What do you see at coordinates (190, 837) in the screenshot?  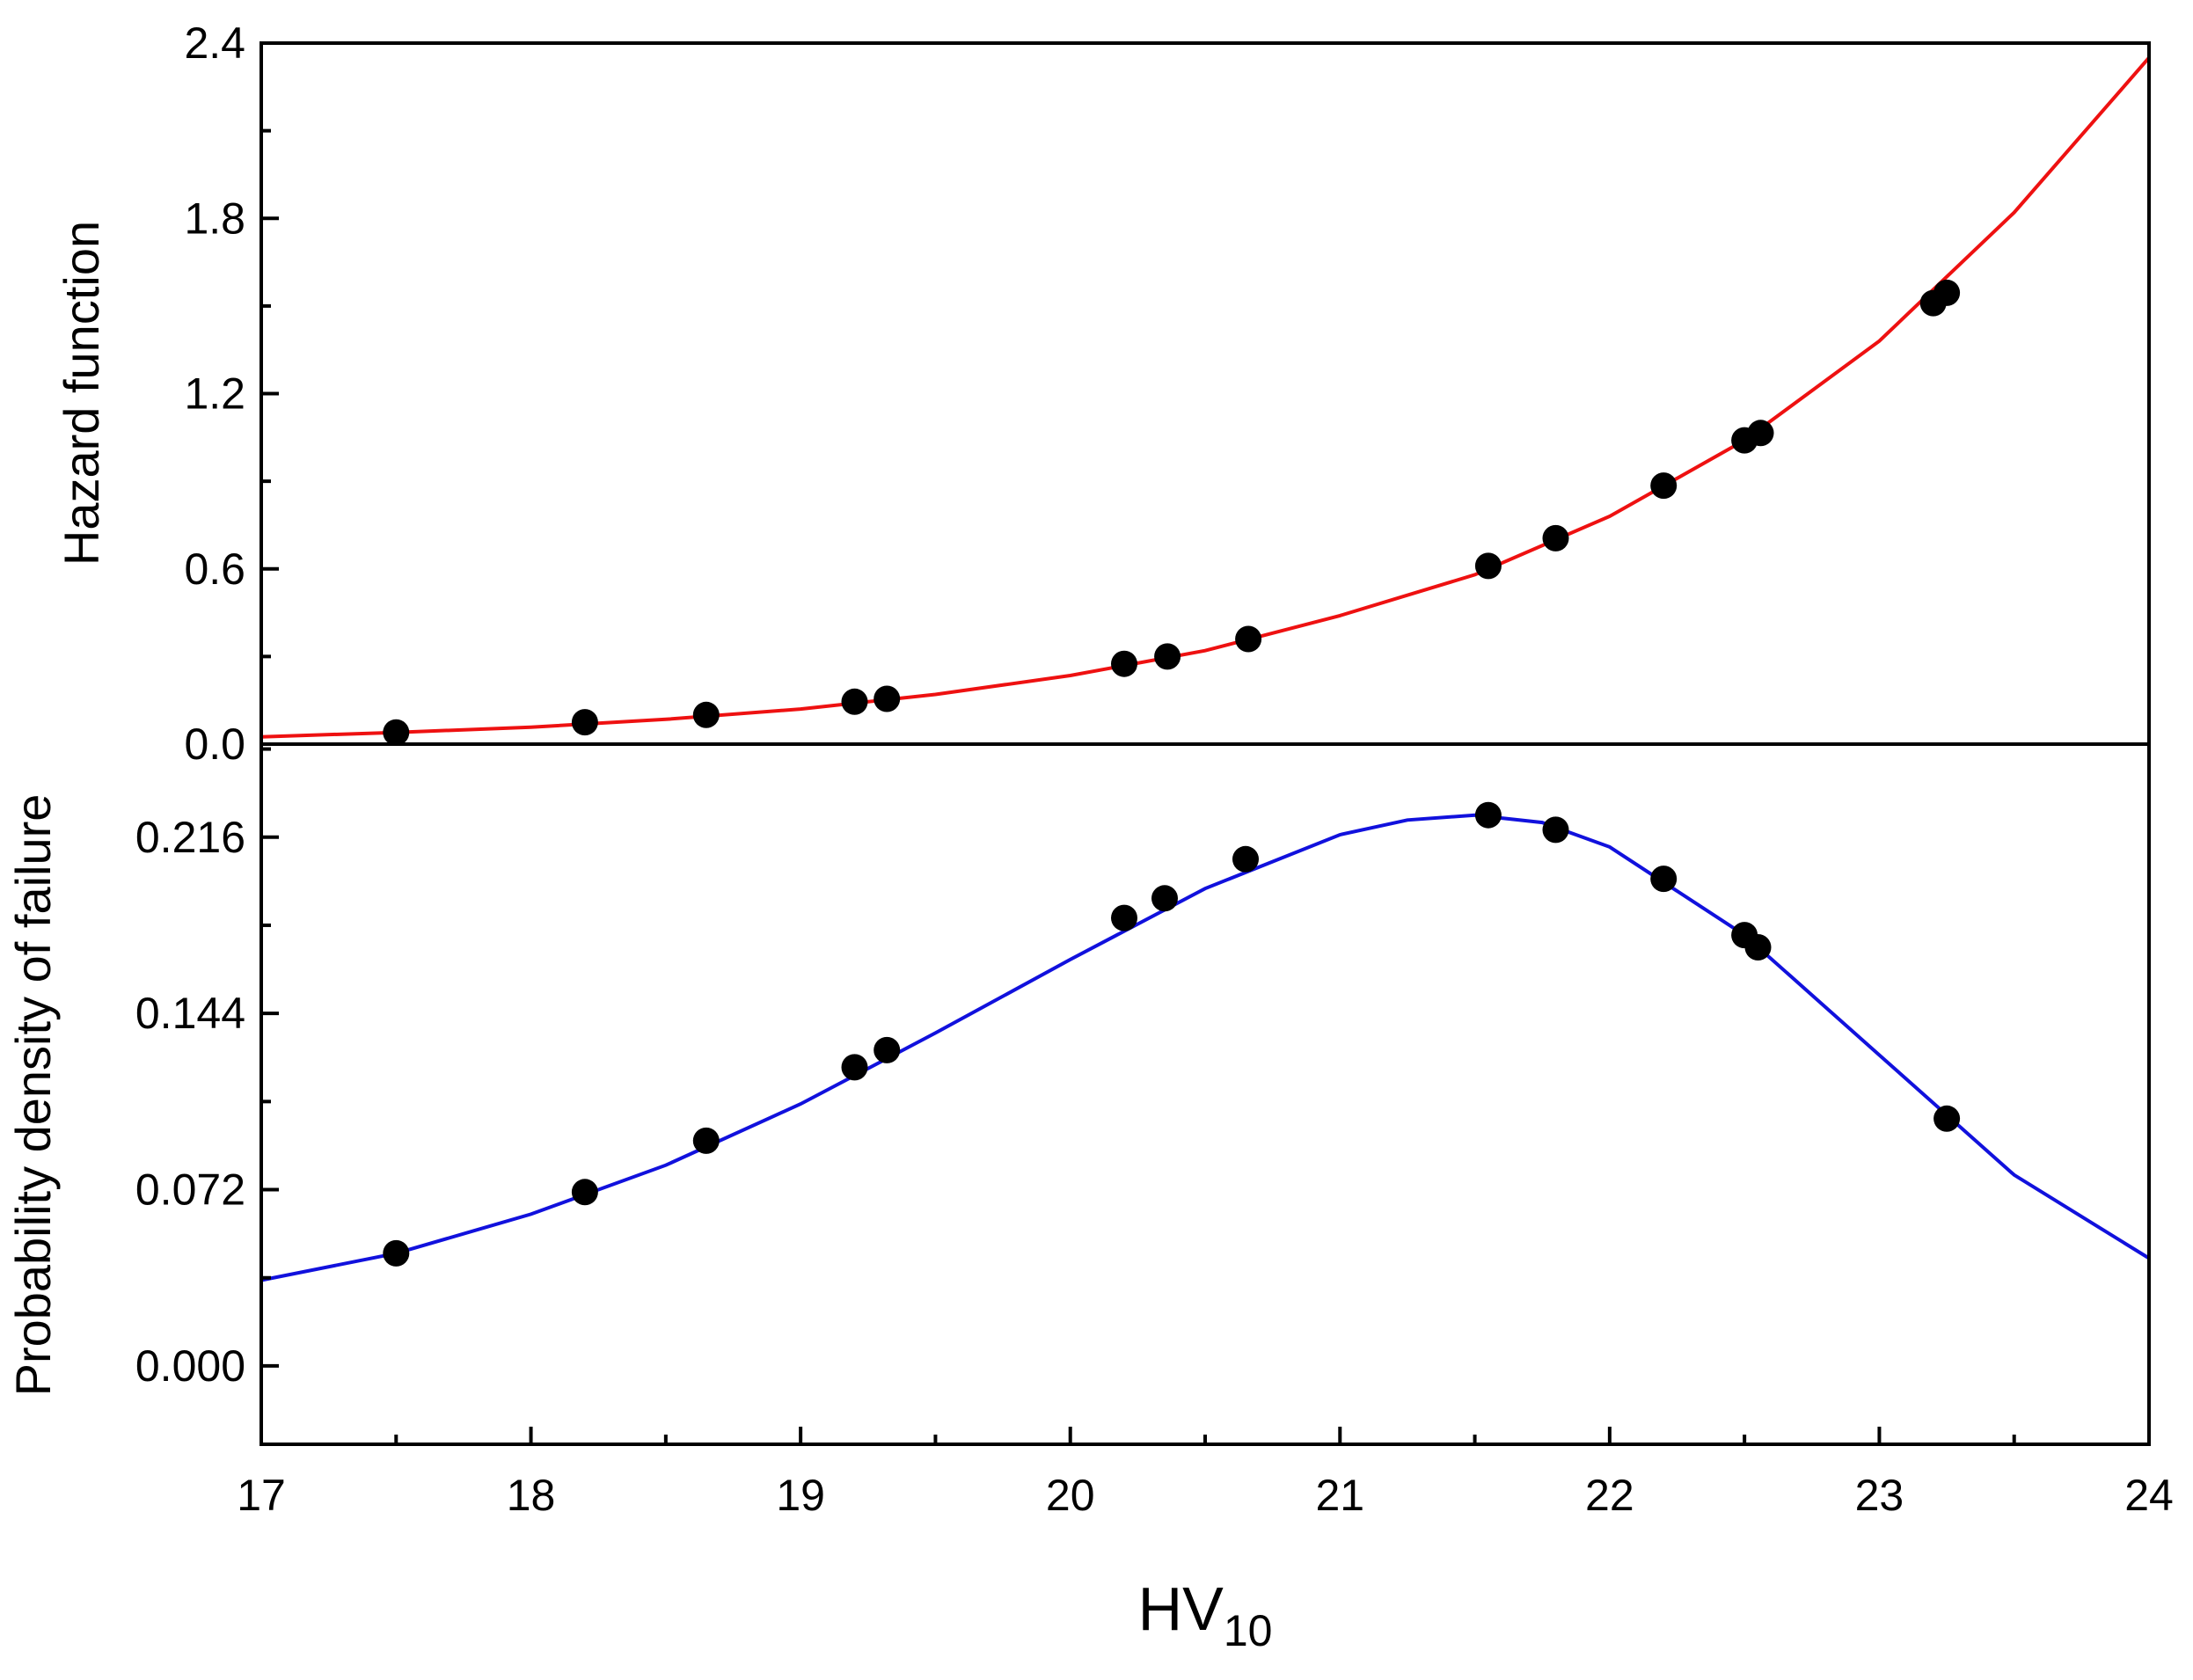 I see `bottom-y-tick-label: 0.216` at bounding box center [190, 837].